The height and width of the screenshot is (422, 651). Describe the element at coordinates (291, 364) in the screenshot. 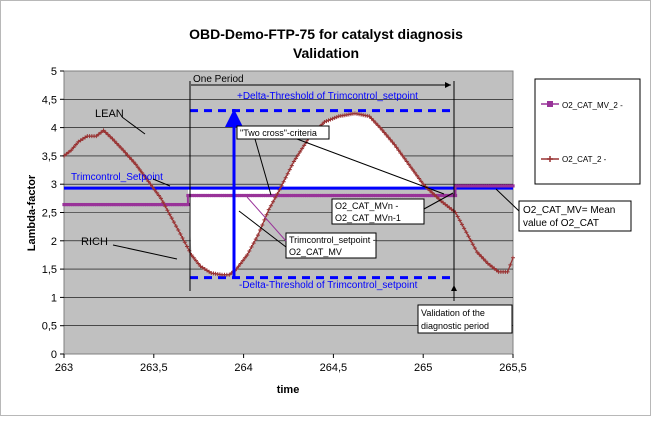

I see `x-axis-ticks: 263 263,5 264 264,5 265 265,5` at that location.